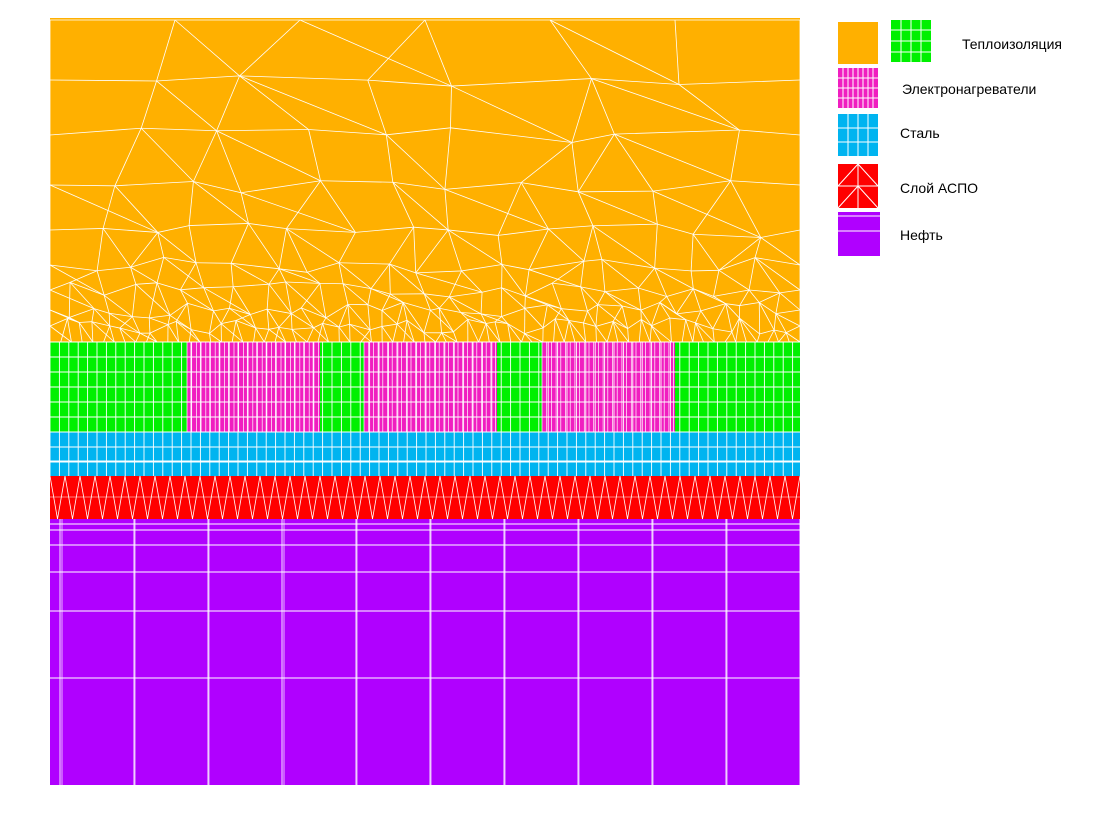  I want to click on legend: Теплоизоляция Электронагреватели, so click(949, 138).